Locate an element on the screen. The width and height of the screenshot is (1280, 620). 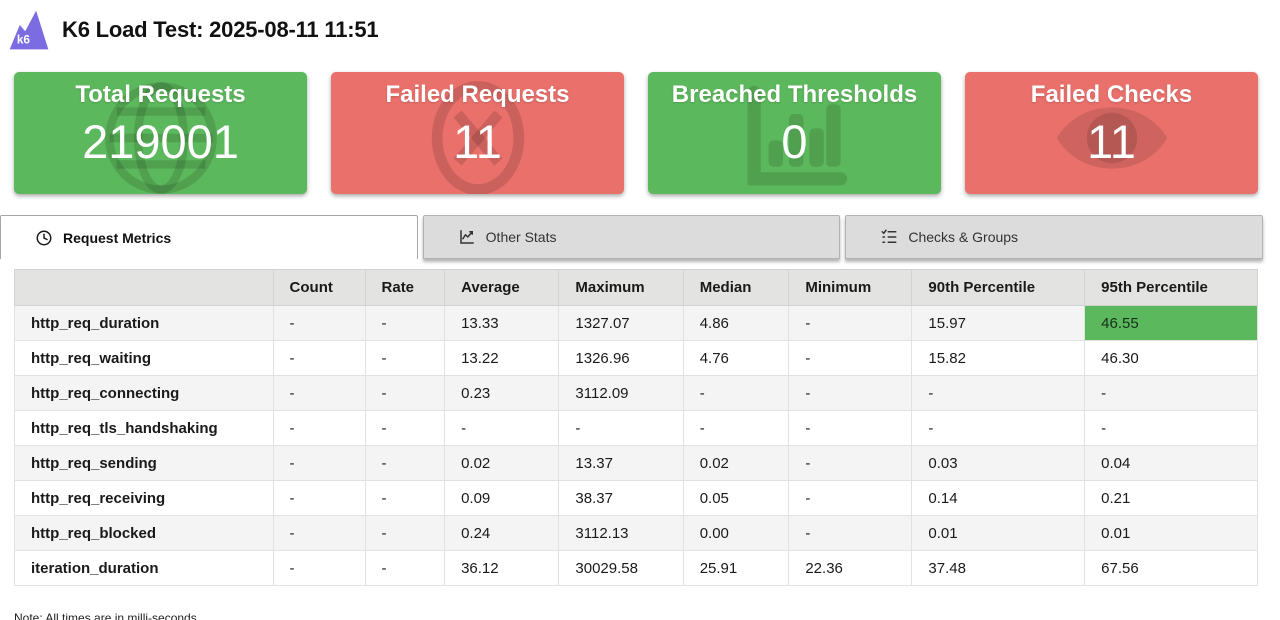
metric-value-cell: 36.12 is located at coordinates (502, 568).